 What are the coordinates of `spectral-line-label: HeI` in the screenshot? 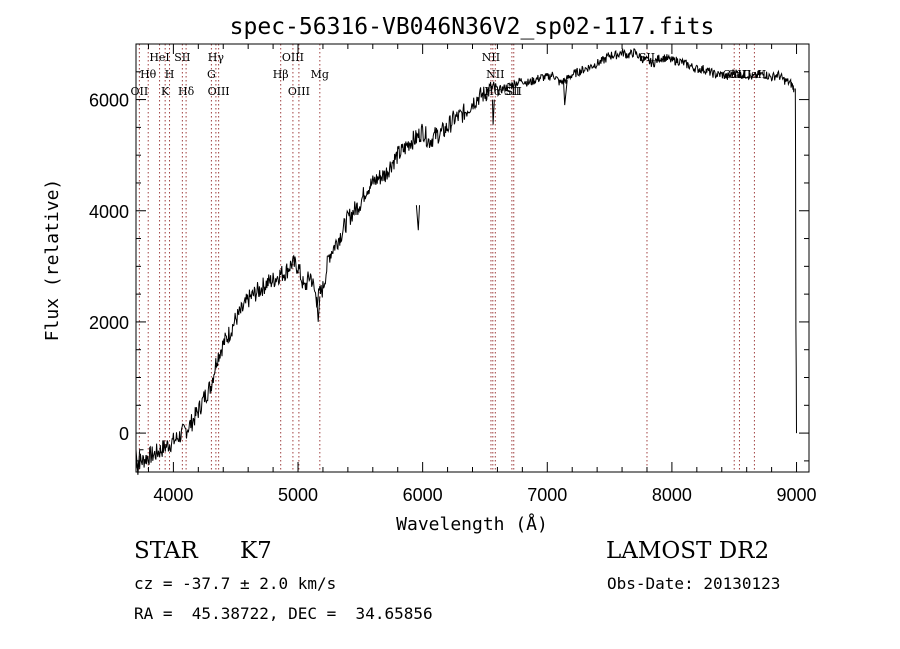 It's located at (159, 57).